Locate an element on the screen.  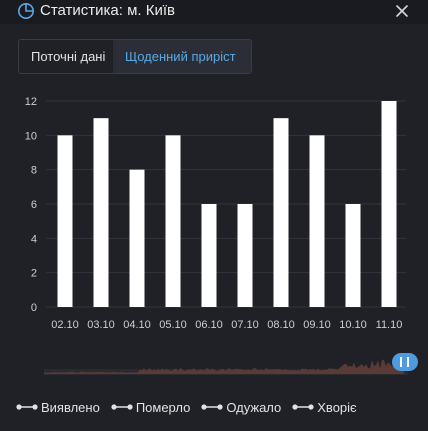
legend-label: Виявлено is located at coordinates (70, 407).